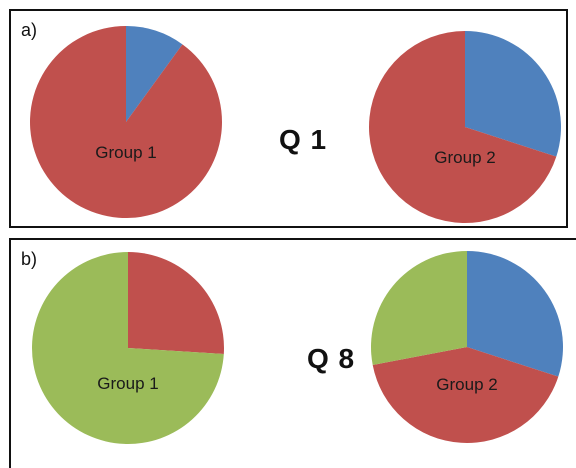 This screenshot has height=468, width=576. Describe the element at coordinates (331, 358) in the screenshot. I see `question-label-q8: Q 8` at that location.